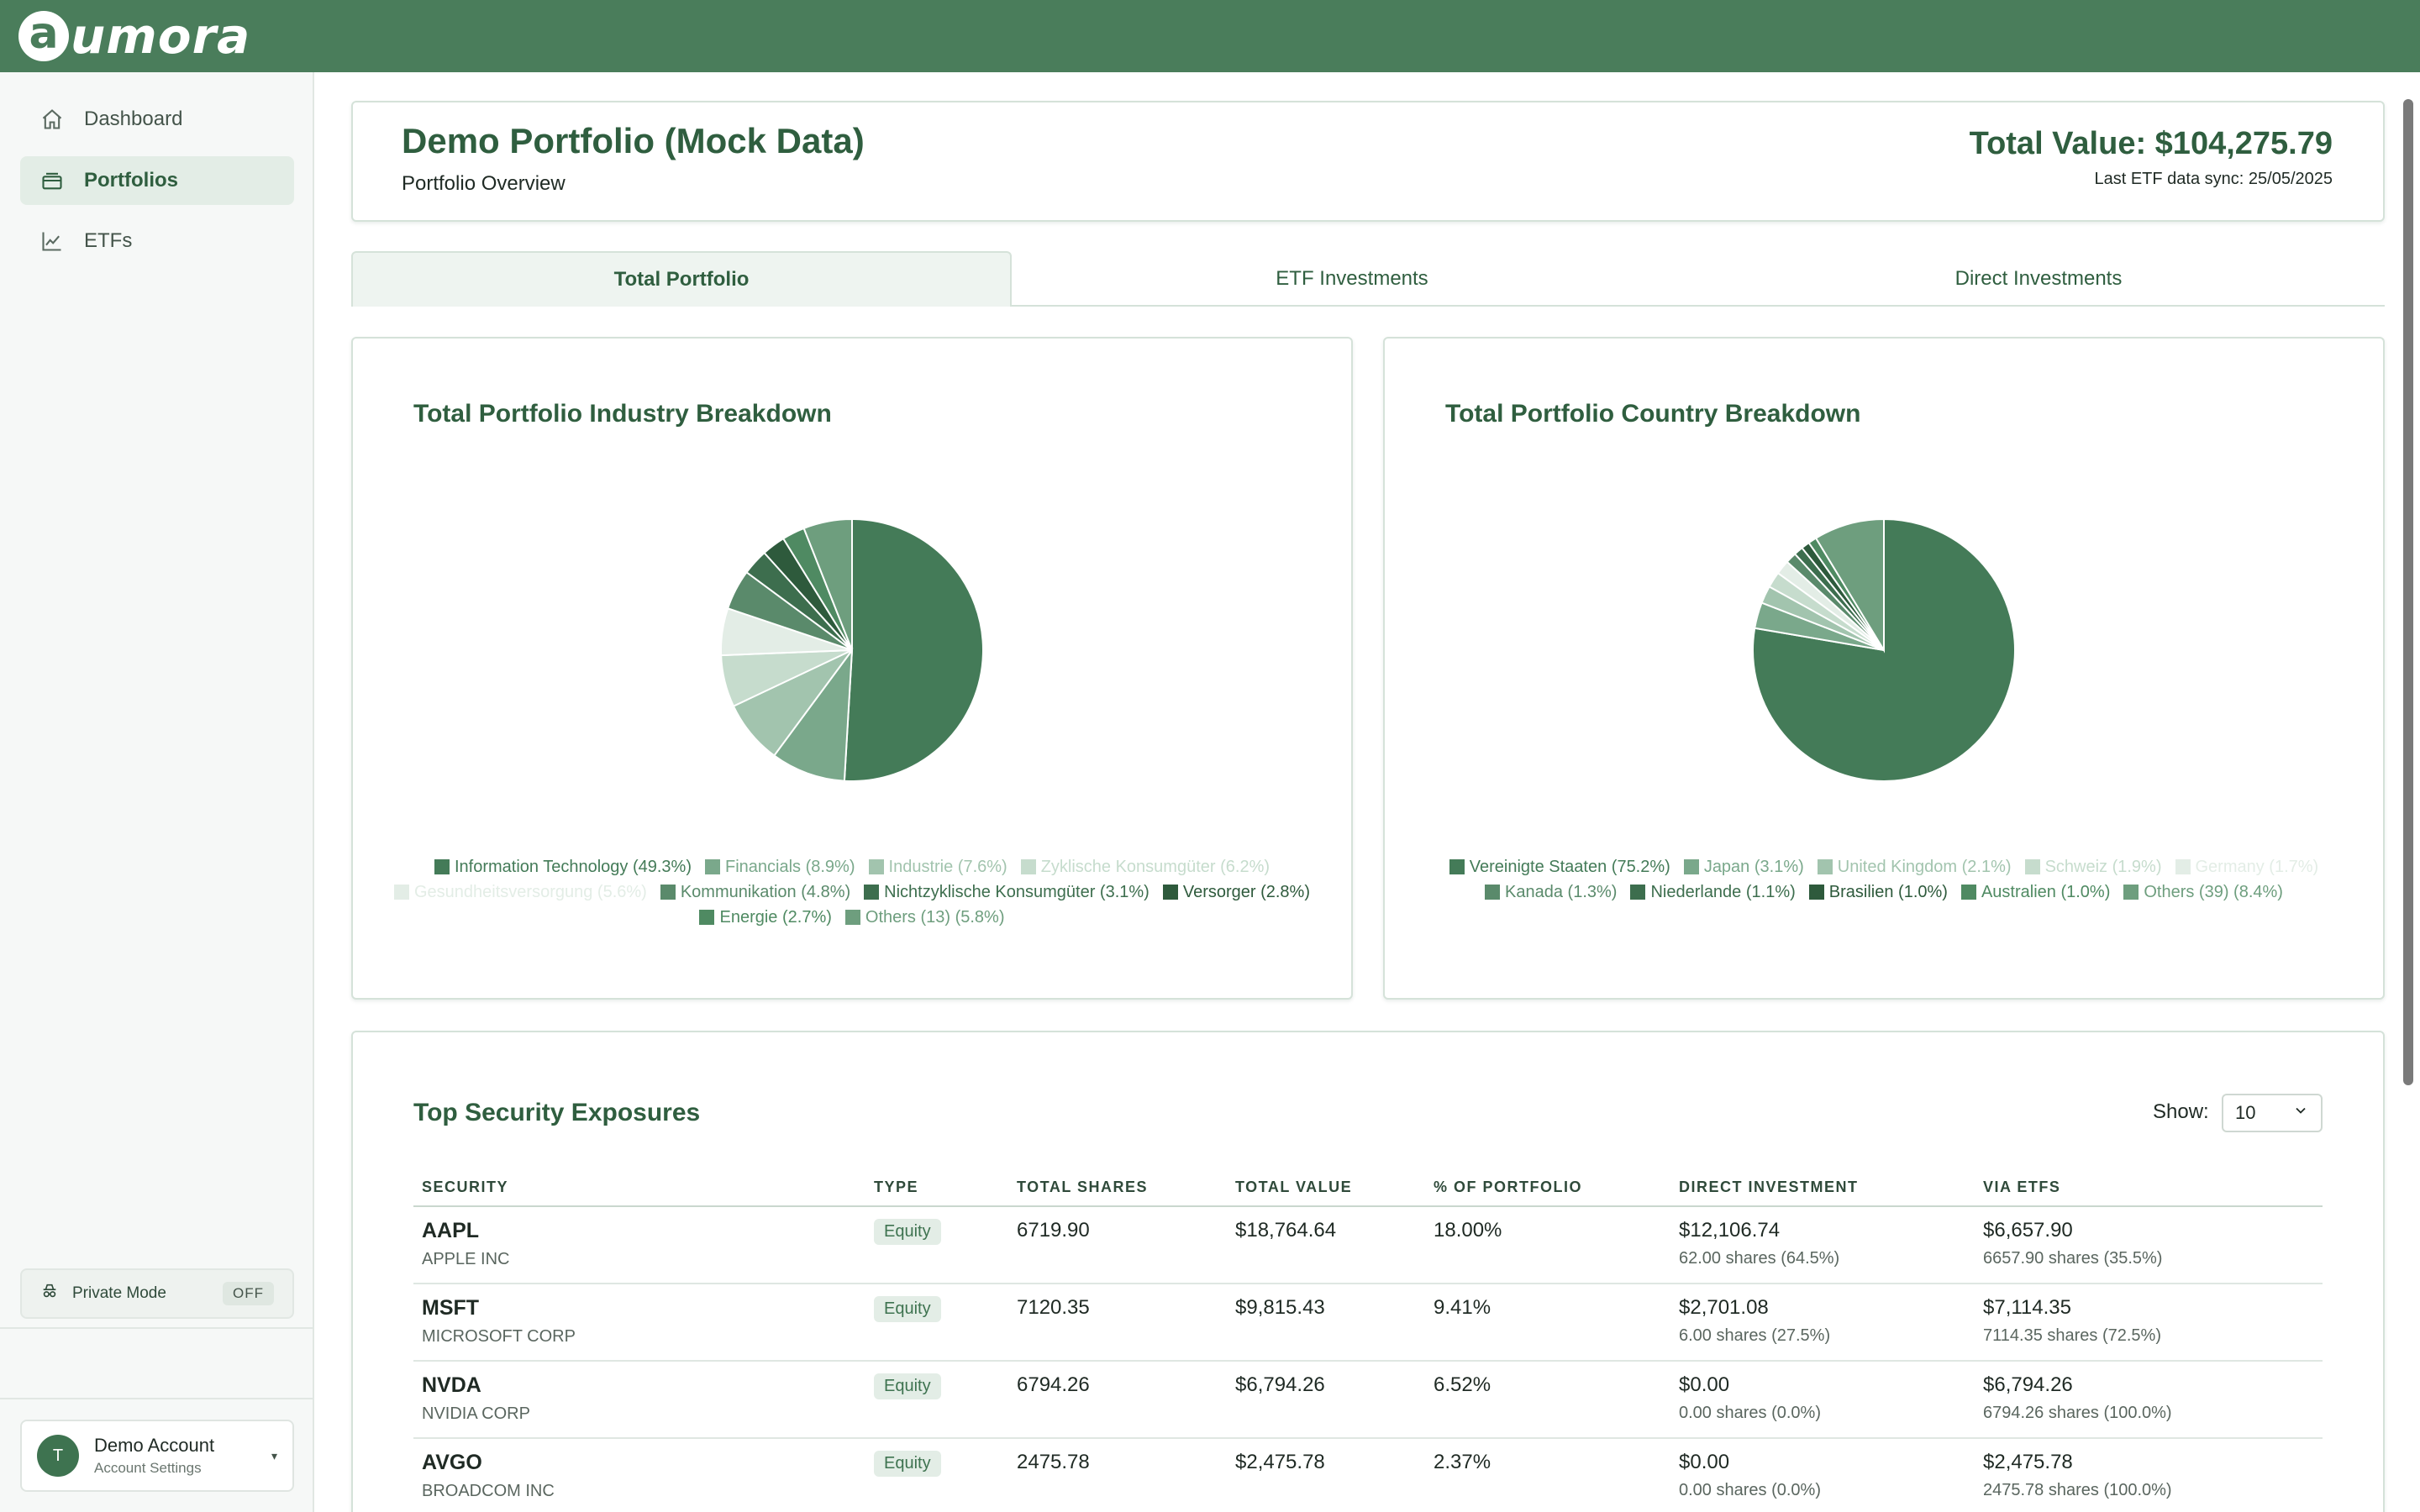 The height and width of the screenshot is (1512, 2420). Describe the element at coordinates (50, 1293) in the screenshot. I see `incognito-icon` at that location.